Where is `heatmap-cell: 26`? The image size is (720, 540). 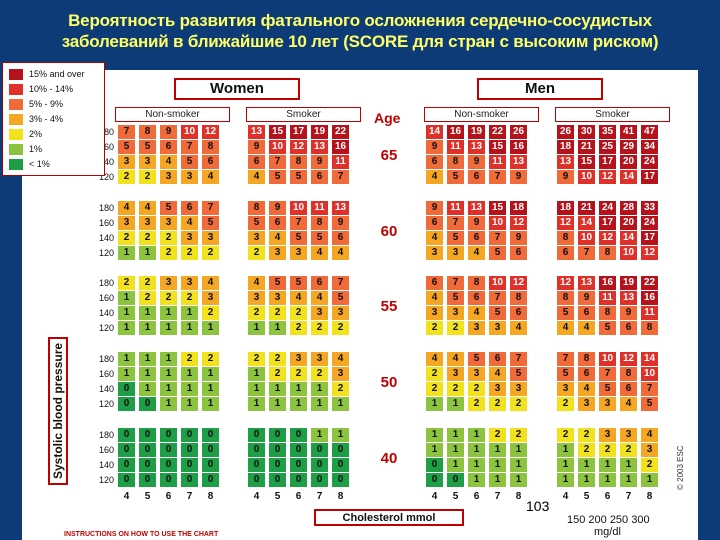 heatmap-cell: 26 is located at coordinates (518, 132).